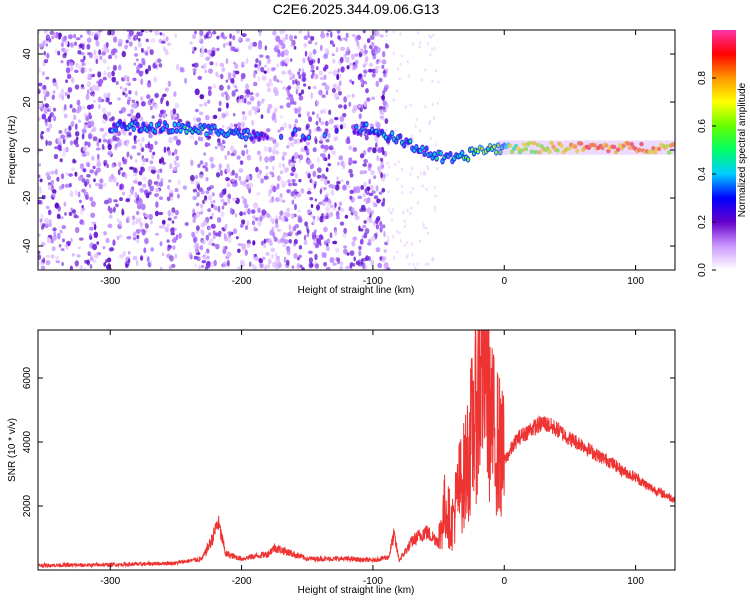  I want to click on x-tick-label: -100, so click(373, 581).